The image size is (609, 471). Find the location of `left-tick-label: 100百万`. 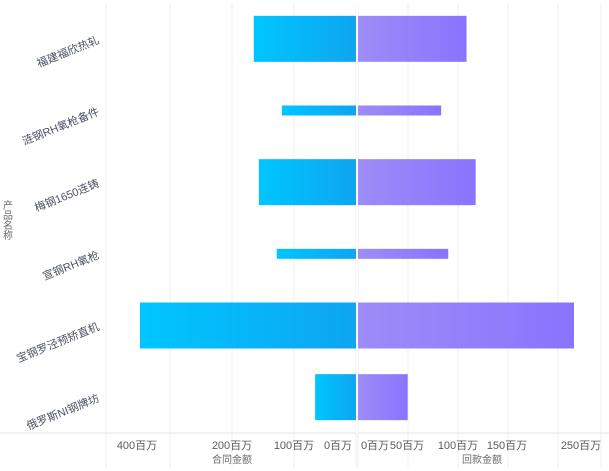

left-tick-label: 100百万 is located at coordinates (294, 446).